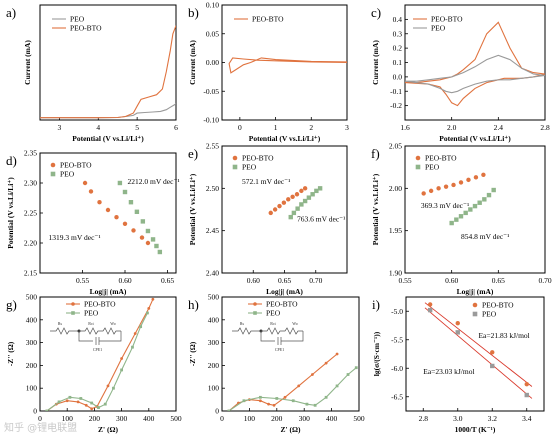 The width and height of the screenshot is (554, 439). Describe the element at coordinates (32, 319) in the screenshot. I see `y-tick-label: 400` at that location.